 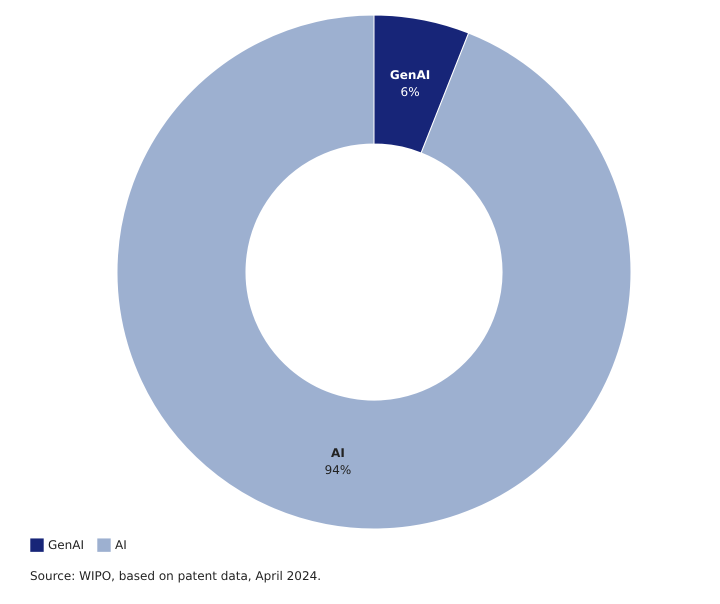 I want to click on data-label: 94%, so click(x=338, y=470).